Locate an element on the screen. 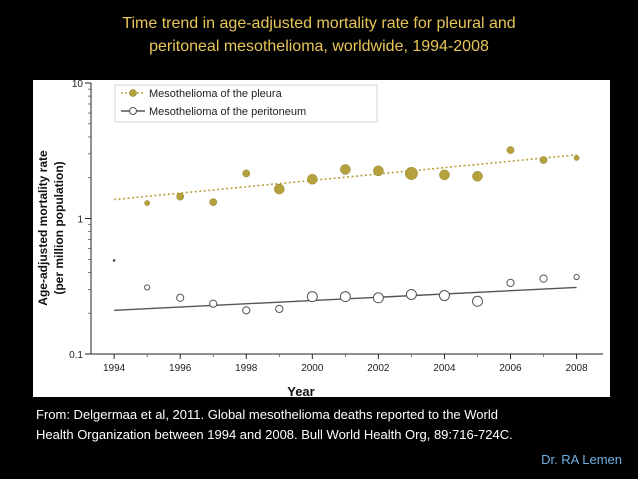 This screenshot has width=638, height=479. peritoneum-point-2007 is located at coordinates (543, 278).